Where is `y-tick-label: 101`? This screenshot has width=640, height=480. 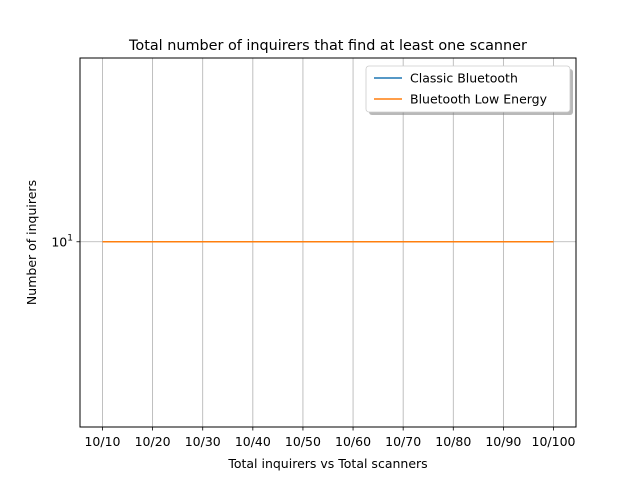
y-tick-label: 101 is located at coordinates (62, 241).